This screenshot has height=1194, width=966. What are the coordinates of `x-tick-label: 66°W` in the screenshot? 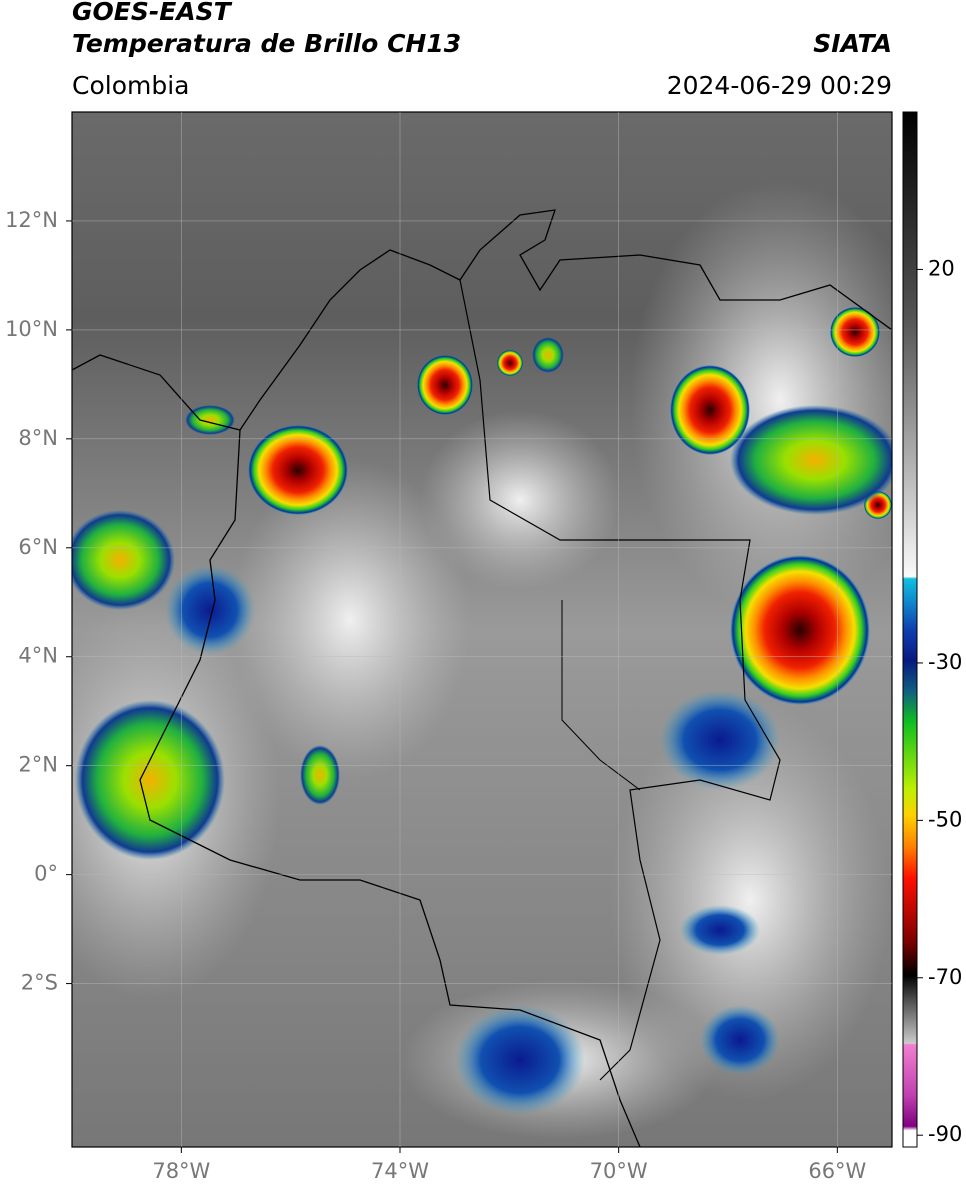 It's located at (837, 1171).